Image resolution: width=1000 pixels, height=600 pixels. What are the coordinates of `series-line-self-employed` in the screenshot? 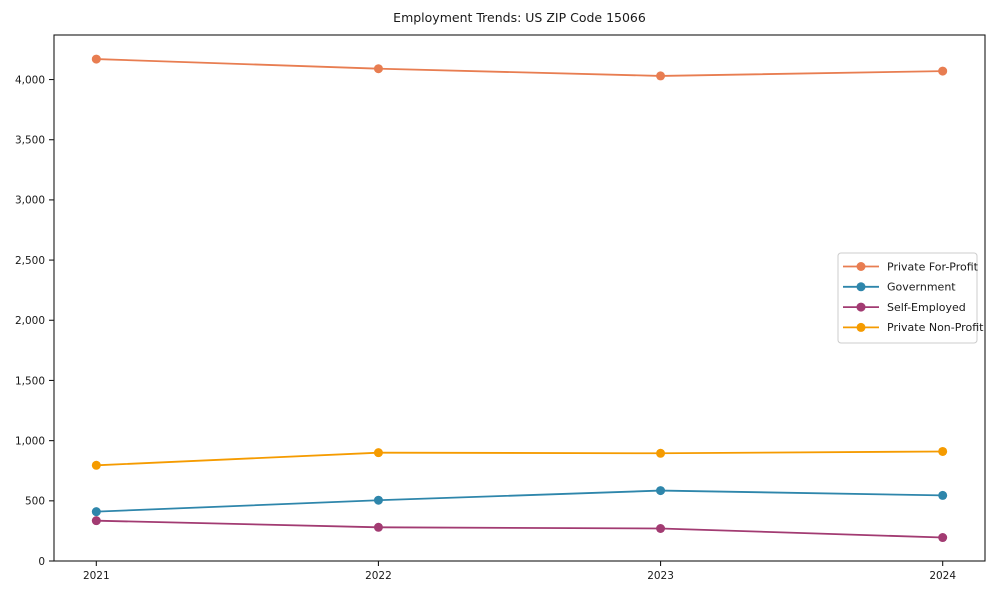 It's located at (519, 529).